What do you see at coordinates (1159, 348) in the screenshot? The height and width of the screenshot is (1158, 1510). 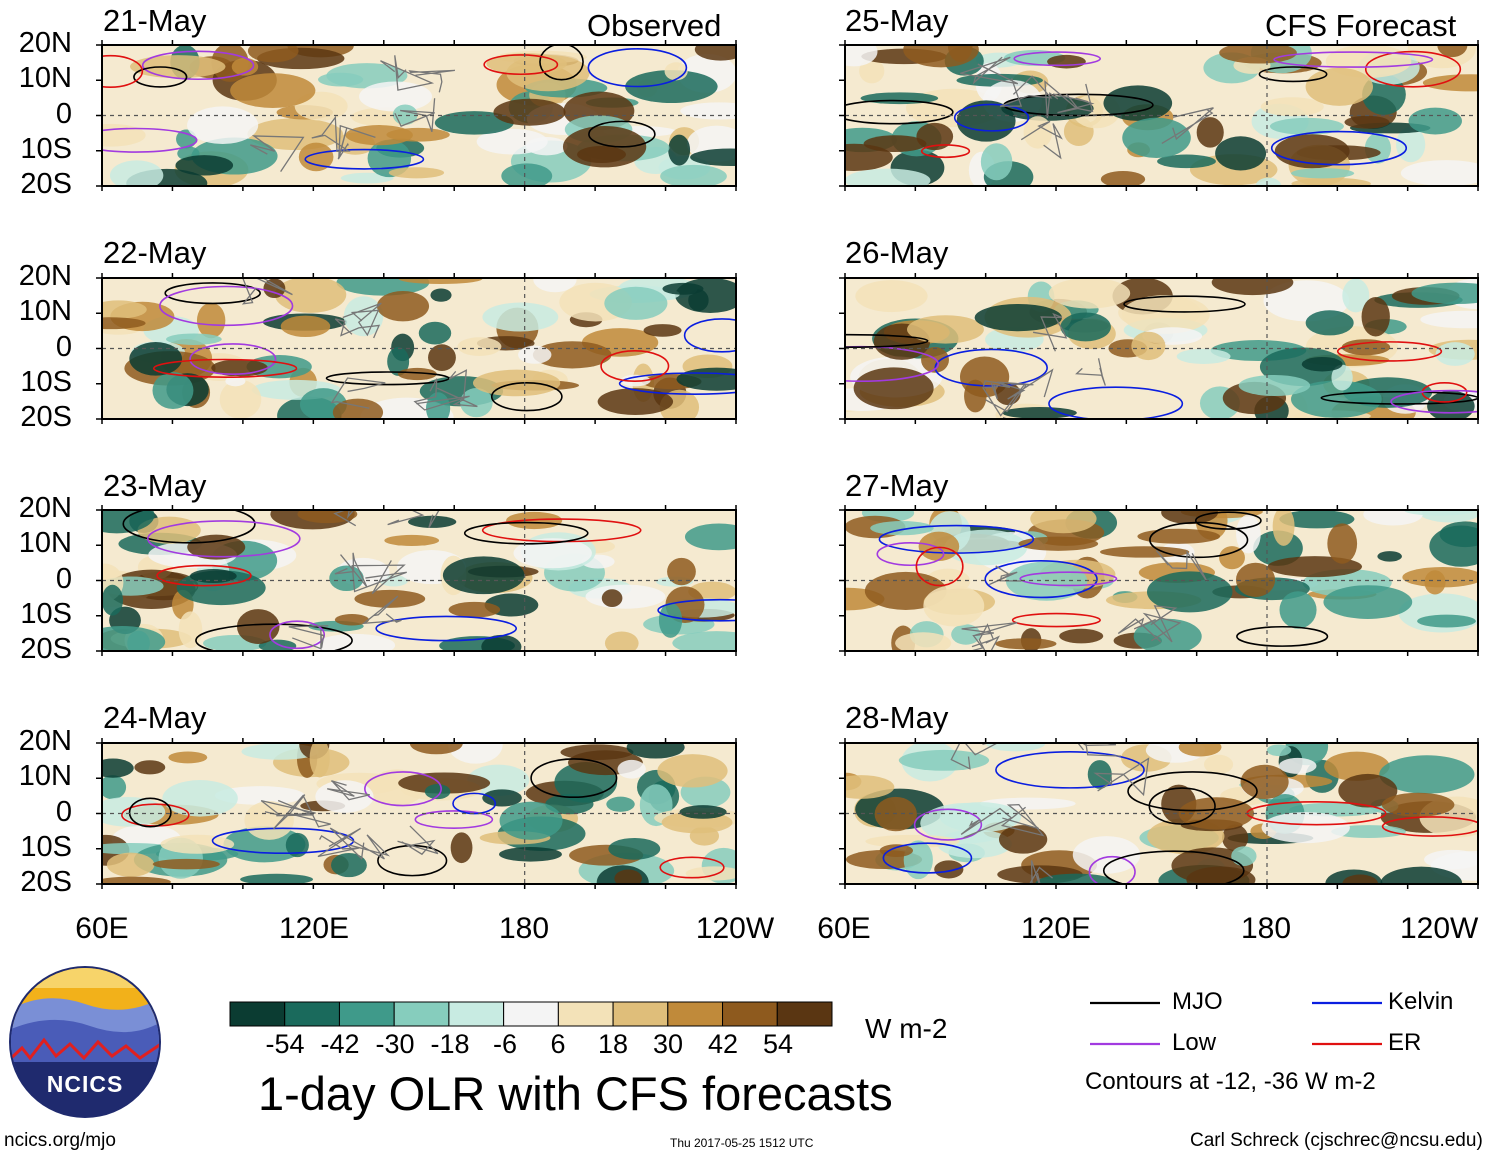 I see `map-panel` at bounding box center [1159, 348].